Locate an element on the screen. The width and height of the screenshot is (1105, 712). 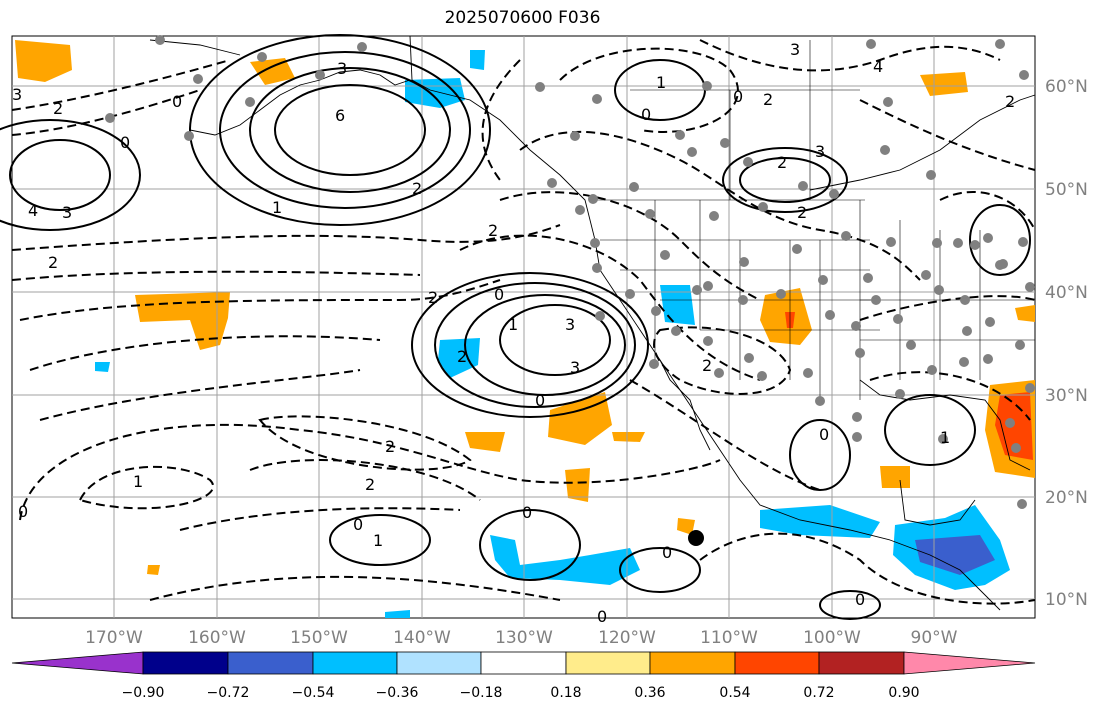
lat-label: 40°N is located at coordinates (1066, 293).